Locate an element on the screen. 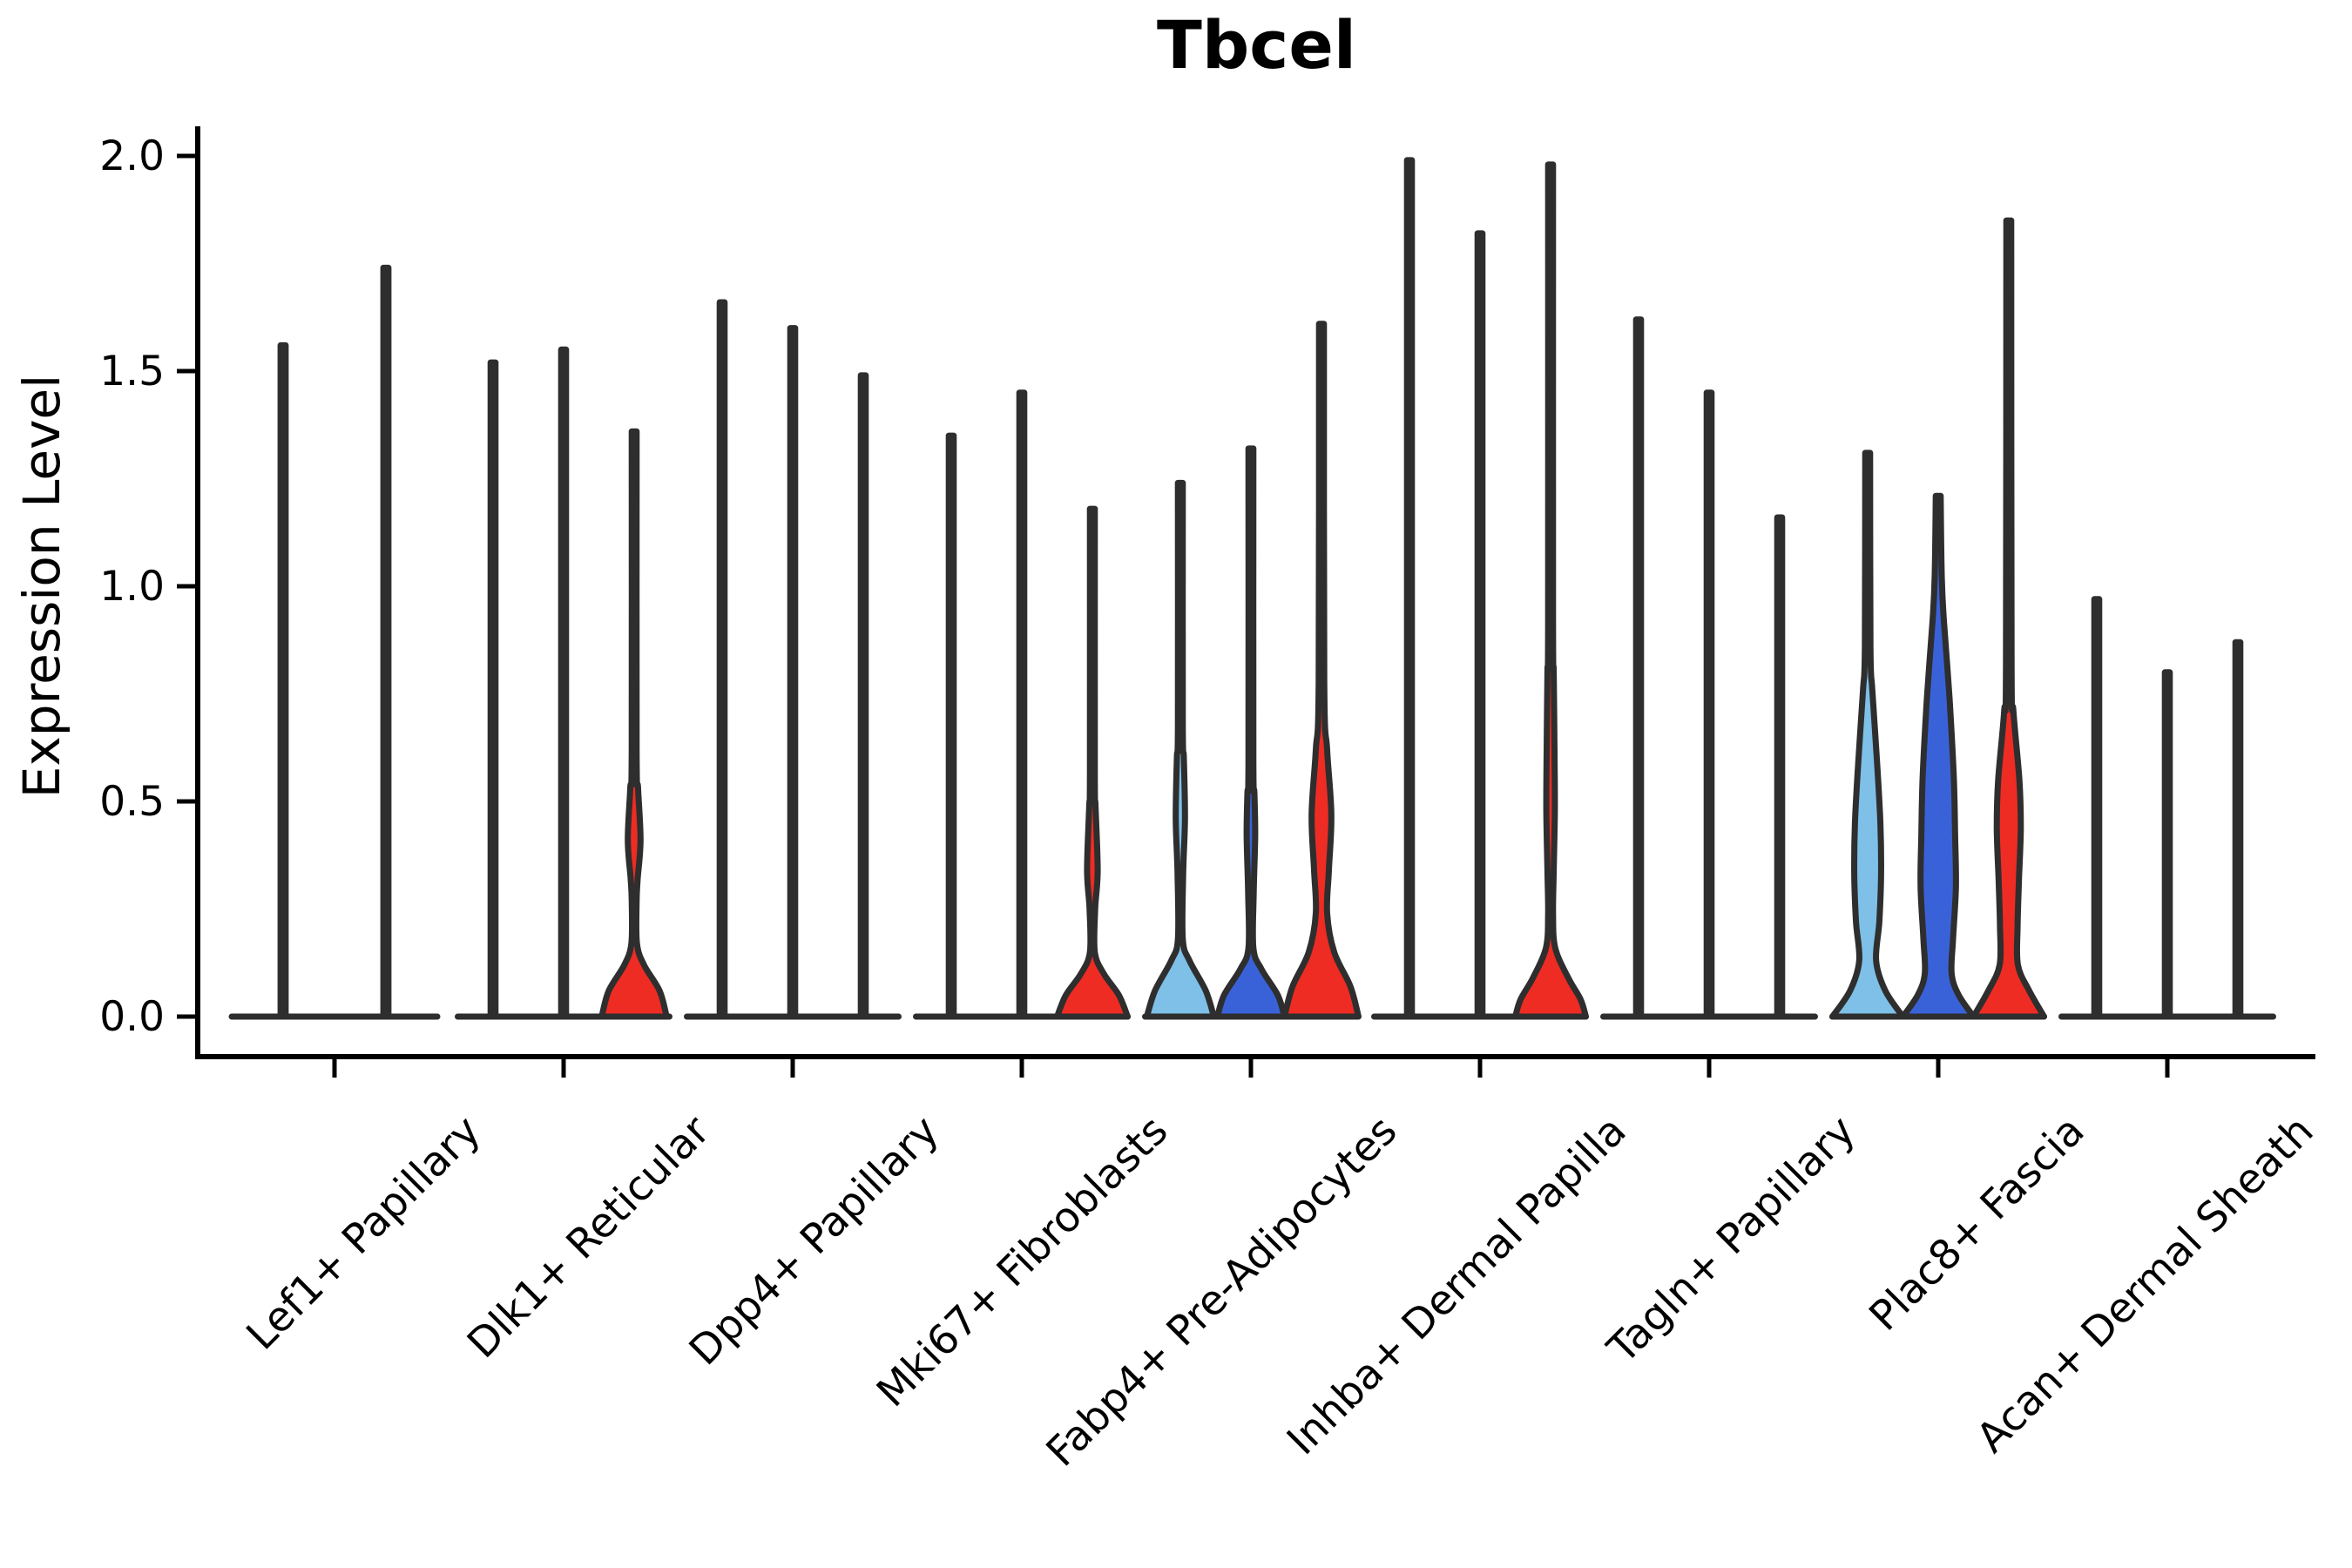 This screenshot has height=1568, width=2352. y-axis-label: Expression Level is located at coordinates (41, 586).